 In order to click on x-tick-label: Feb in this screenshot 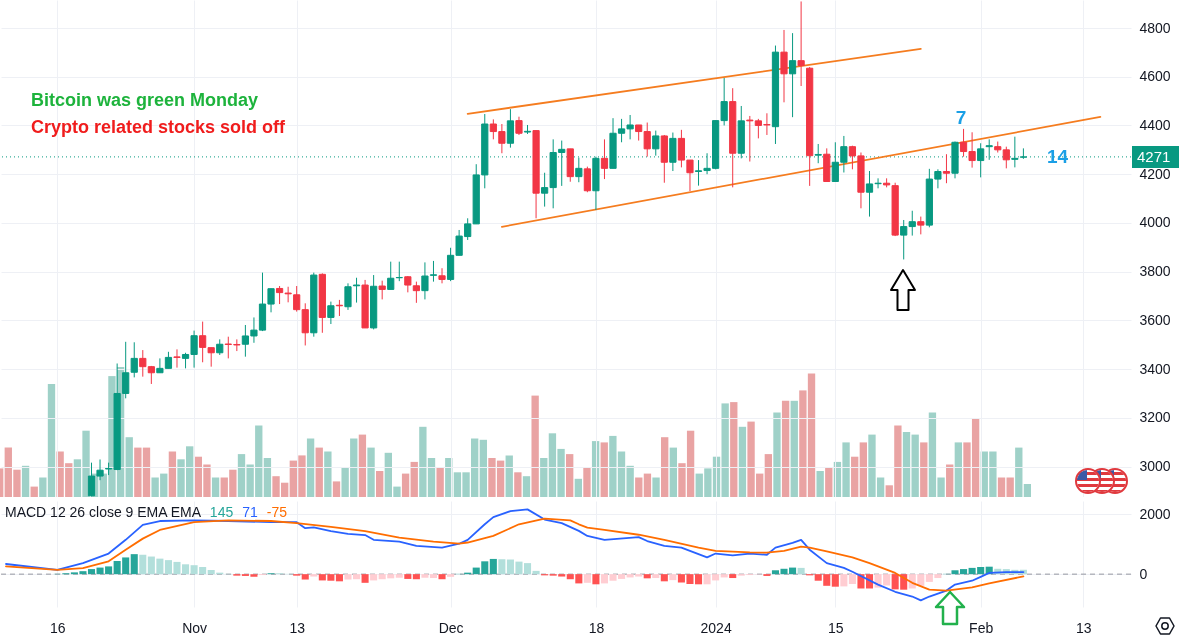, I will do `click(981, 627)`.